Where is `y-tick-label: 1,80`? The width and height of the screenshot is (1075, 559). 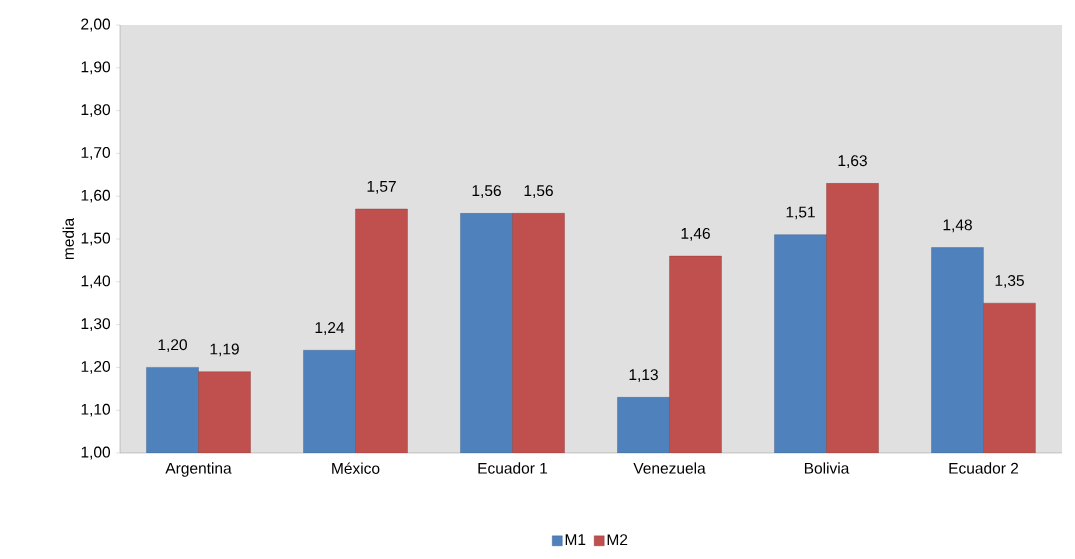 y-tick-label: 1,80 is located at coordinates (96, 110).